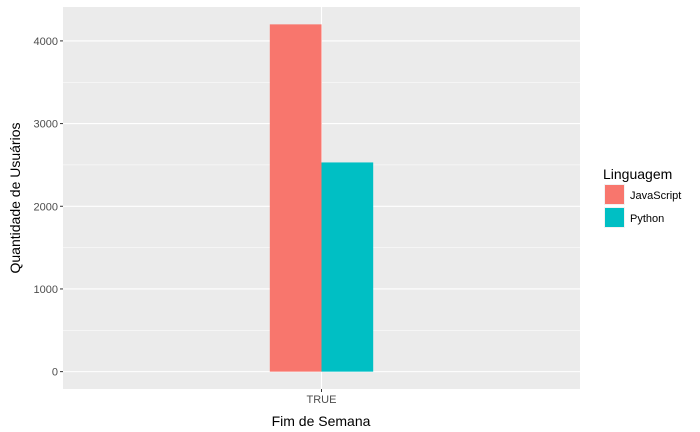  I want to click on y-axis-title: Quantidade de Usuários, so click(15, 198).